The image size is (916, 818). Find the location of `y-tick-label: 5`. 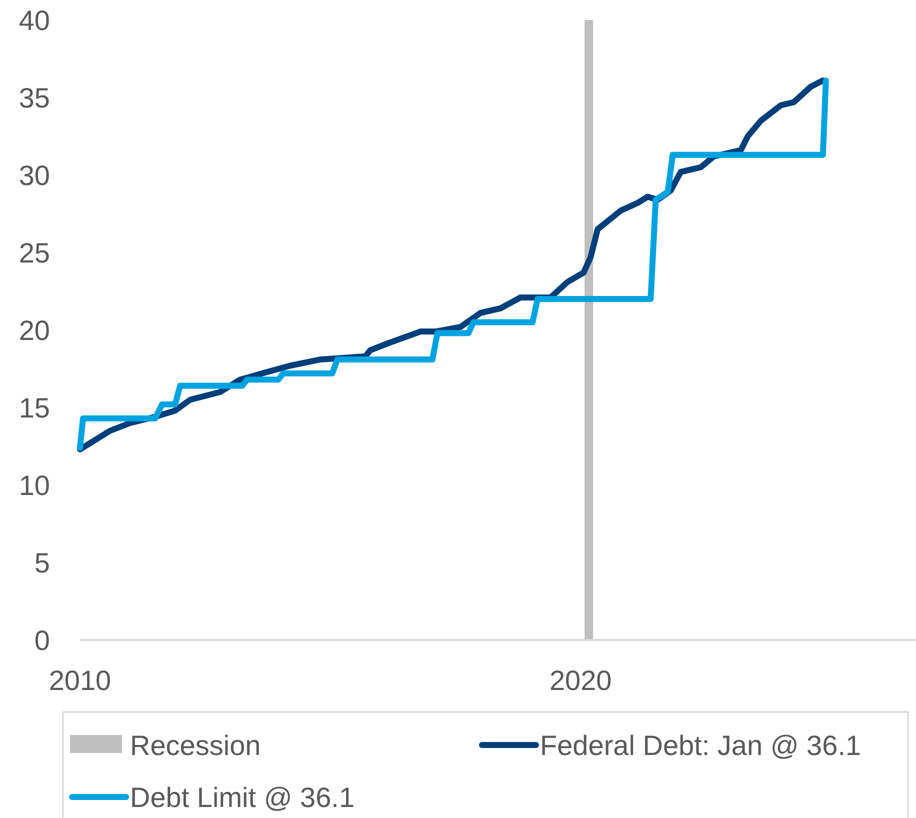

y-tick-label: 5 is located at coordinates (42, 562).